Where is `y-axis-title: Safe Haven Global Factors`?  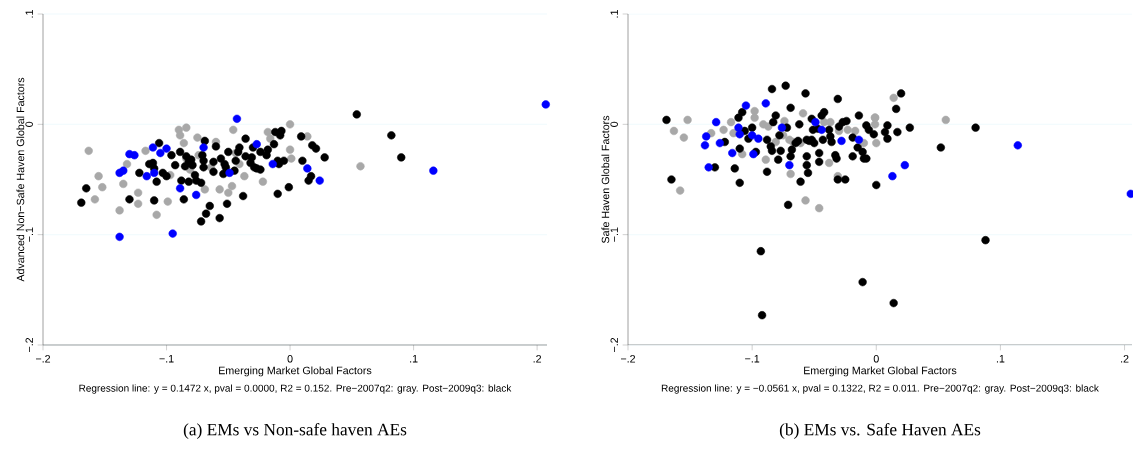 y-axis-title: Safe Haven Global Factors is located at coordinates (605, 179).